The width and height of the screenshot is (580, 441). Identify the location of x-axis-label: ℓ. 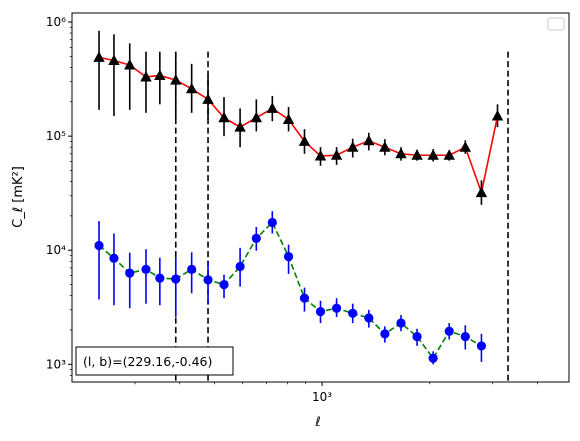
(317, 422).